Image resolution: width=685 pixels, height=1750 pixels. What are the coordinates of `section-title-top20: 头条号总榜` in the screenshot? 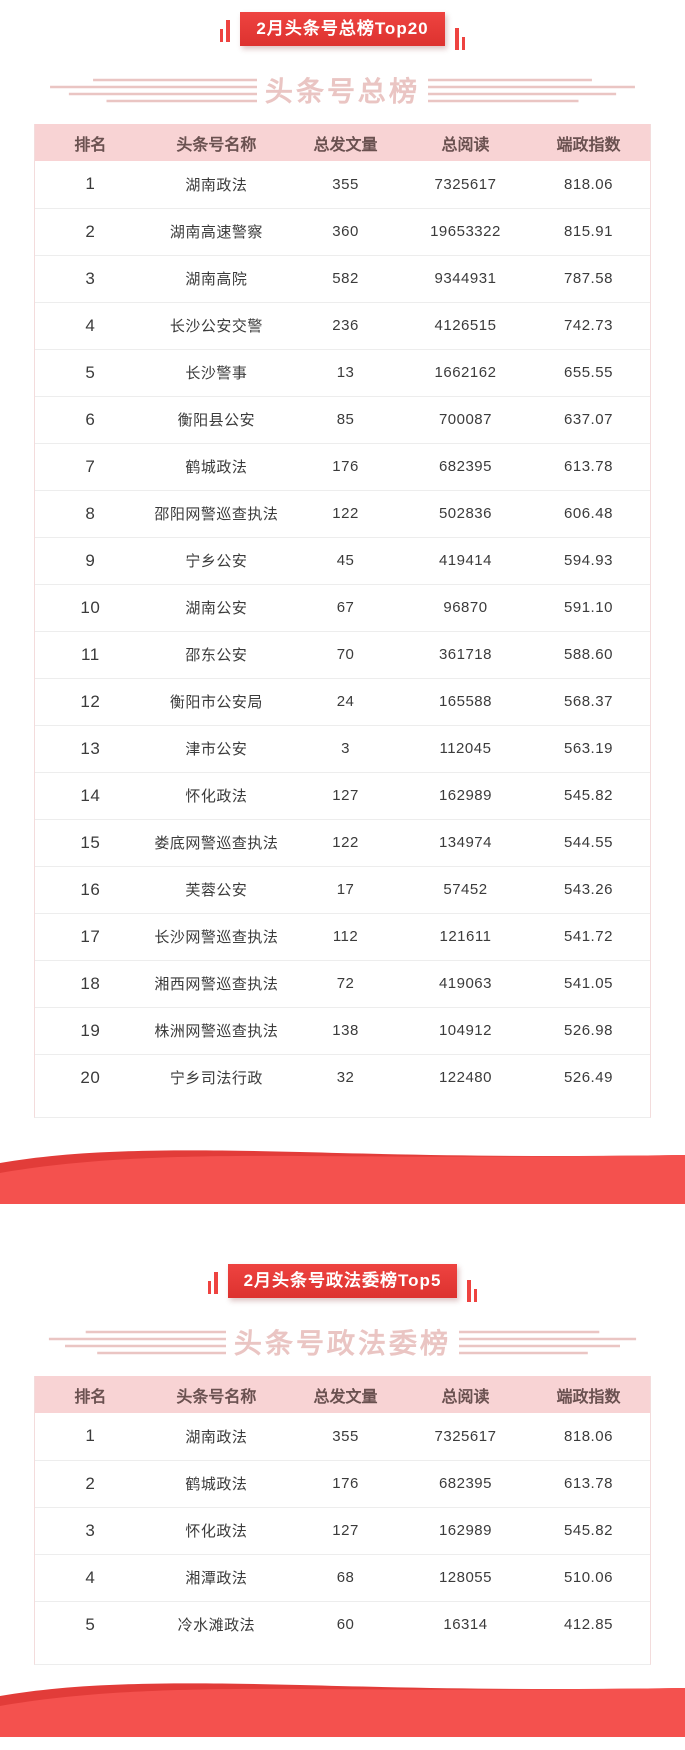 It's located at (342, 91).